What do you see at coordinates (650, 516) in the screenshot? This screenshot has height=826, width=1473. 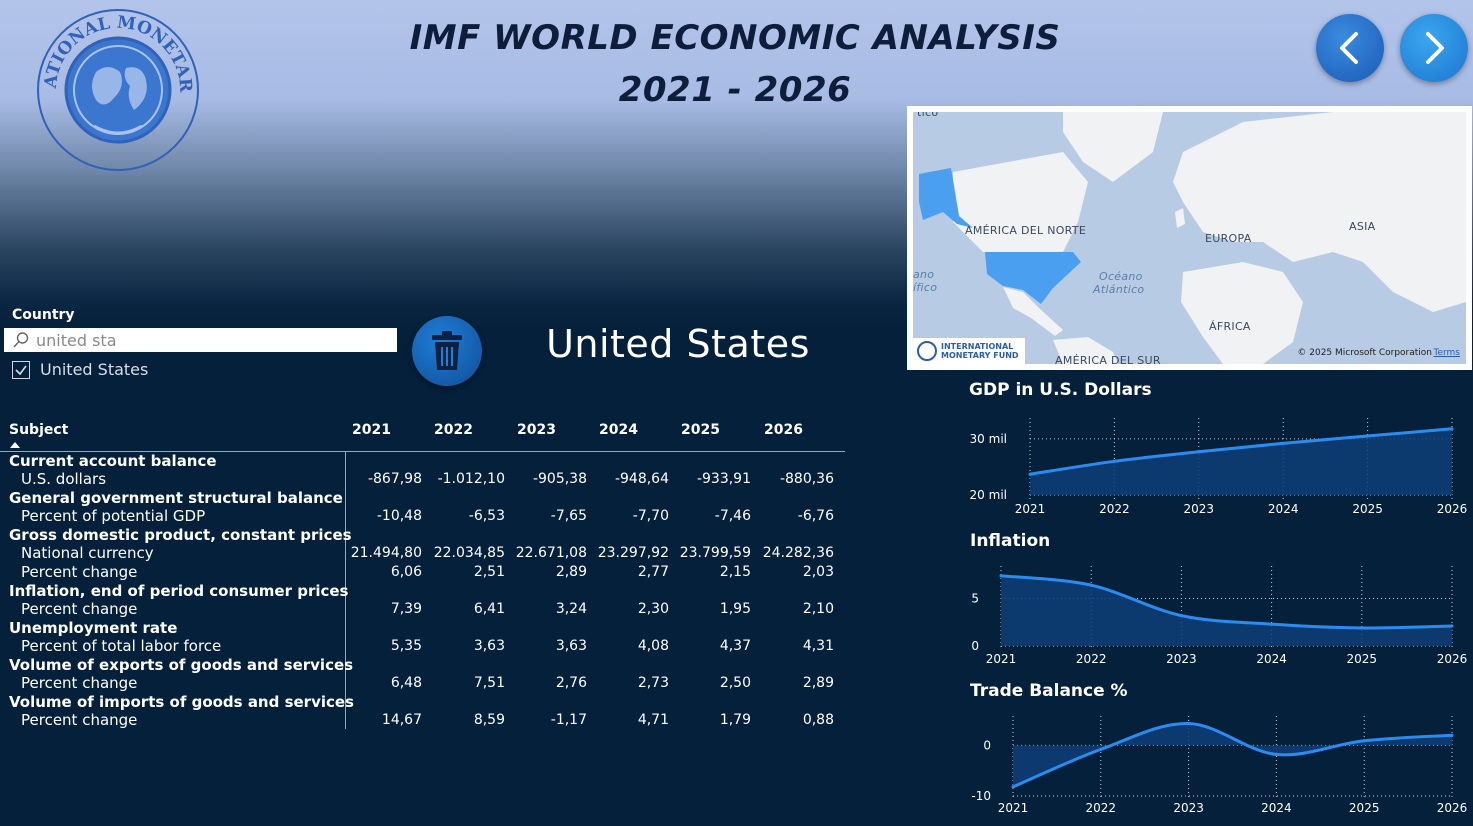 I see `table-cell: -7,70` at bounding box center [650, 516].